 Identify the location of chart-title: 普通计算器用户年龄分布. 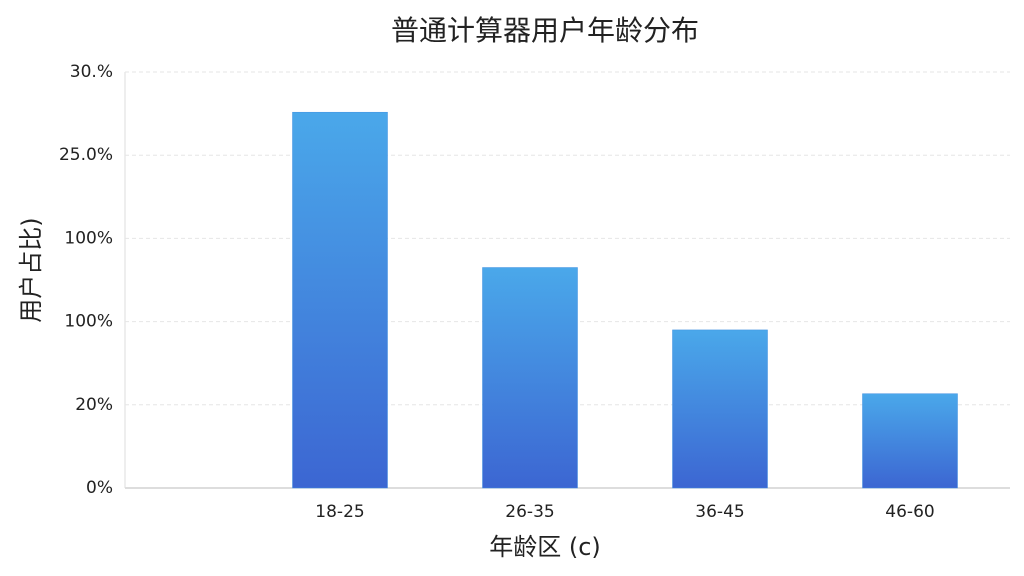
(545, 30).